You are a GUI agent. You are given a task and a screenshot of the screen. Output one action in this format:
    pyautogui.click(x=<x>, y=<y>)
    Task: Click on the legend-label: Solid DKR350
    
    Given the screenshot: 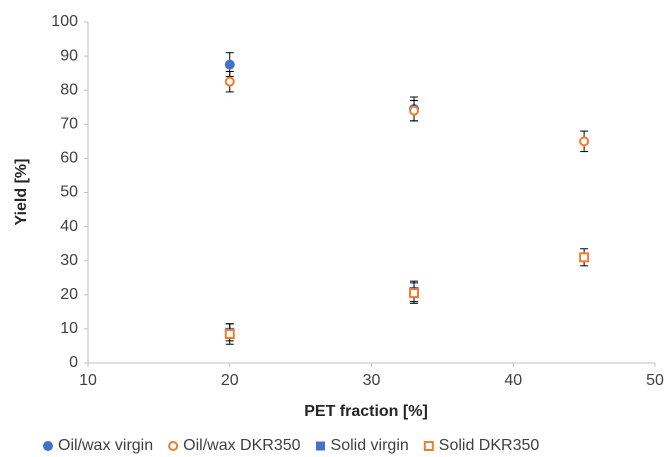 What is the action you would take?
    pyautogui.click(x=489, y=445)
    